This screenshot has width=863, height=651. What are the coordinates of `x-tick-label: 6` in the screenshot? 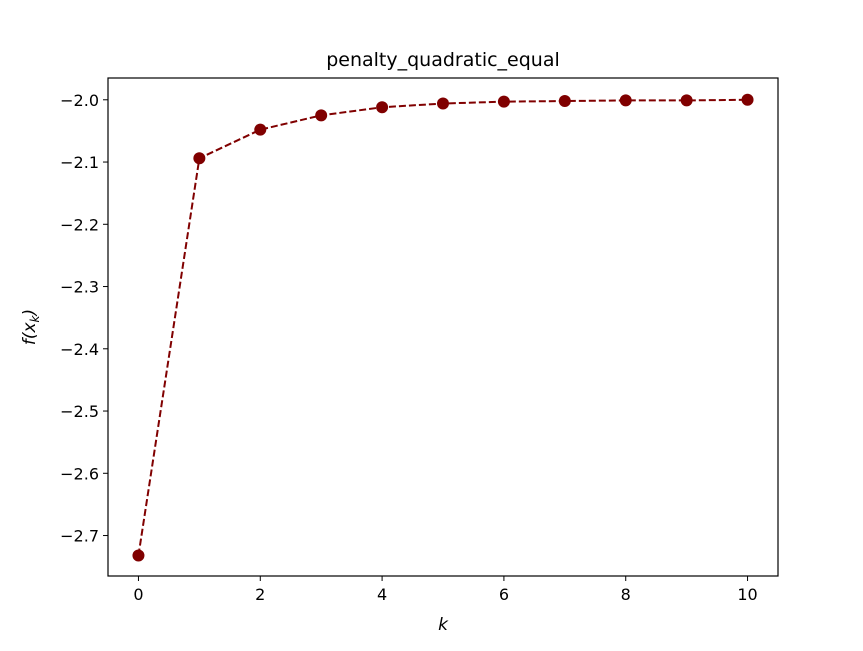 It's located at (504, 594).